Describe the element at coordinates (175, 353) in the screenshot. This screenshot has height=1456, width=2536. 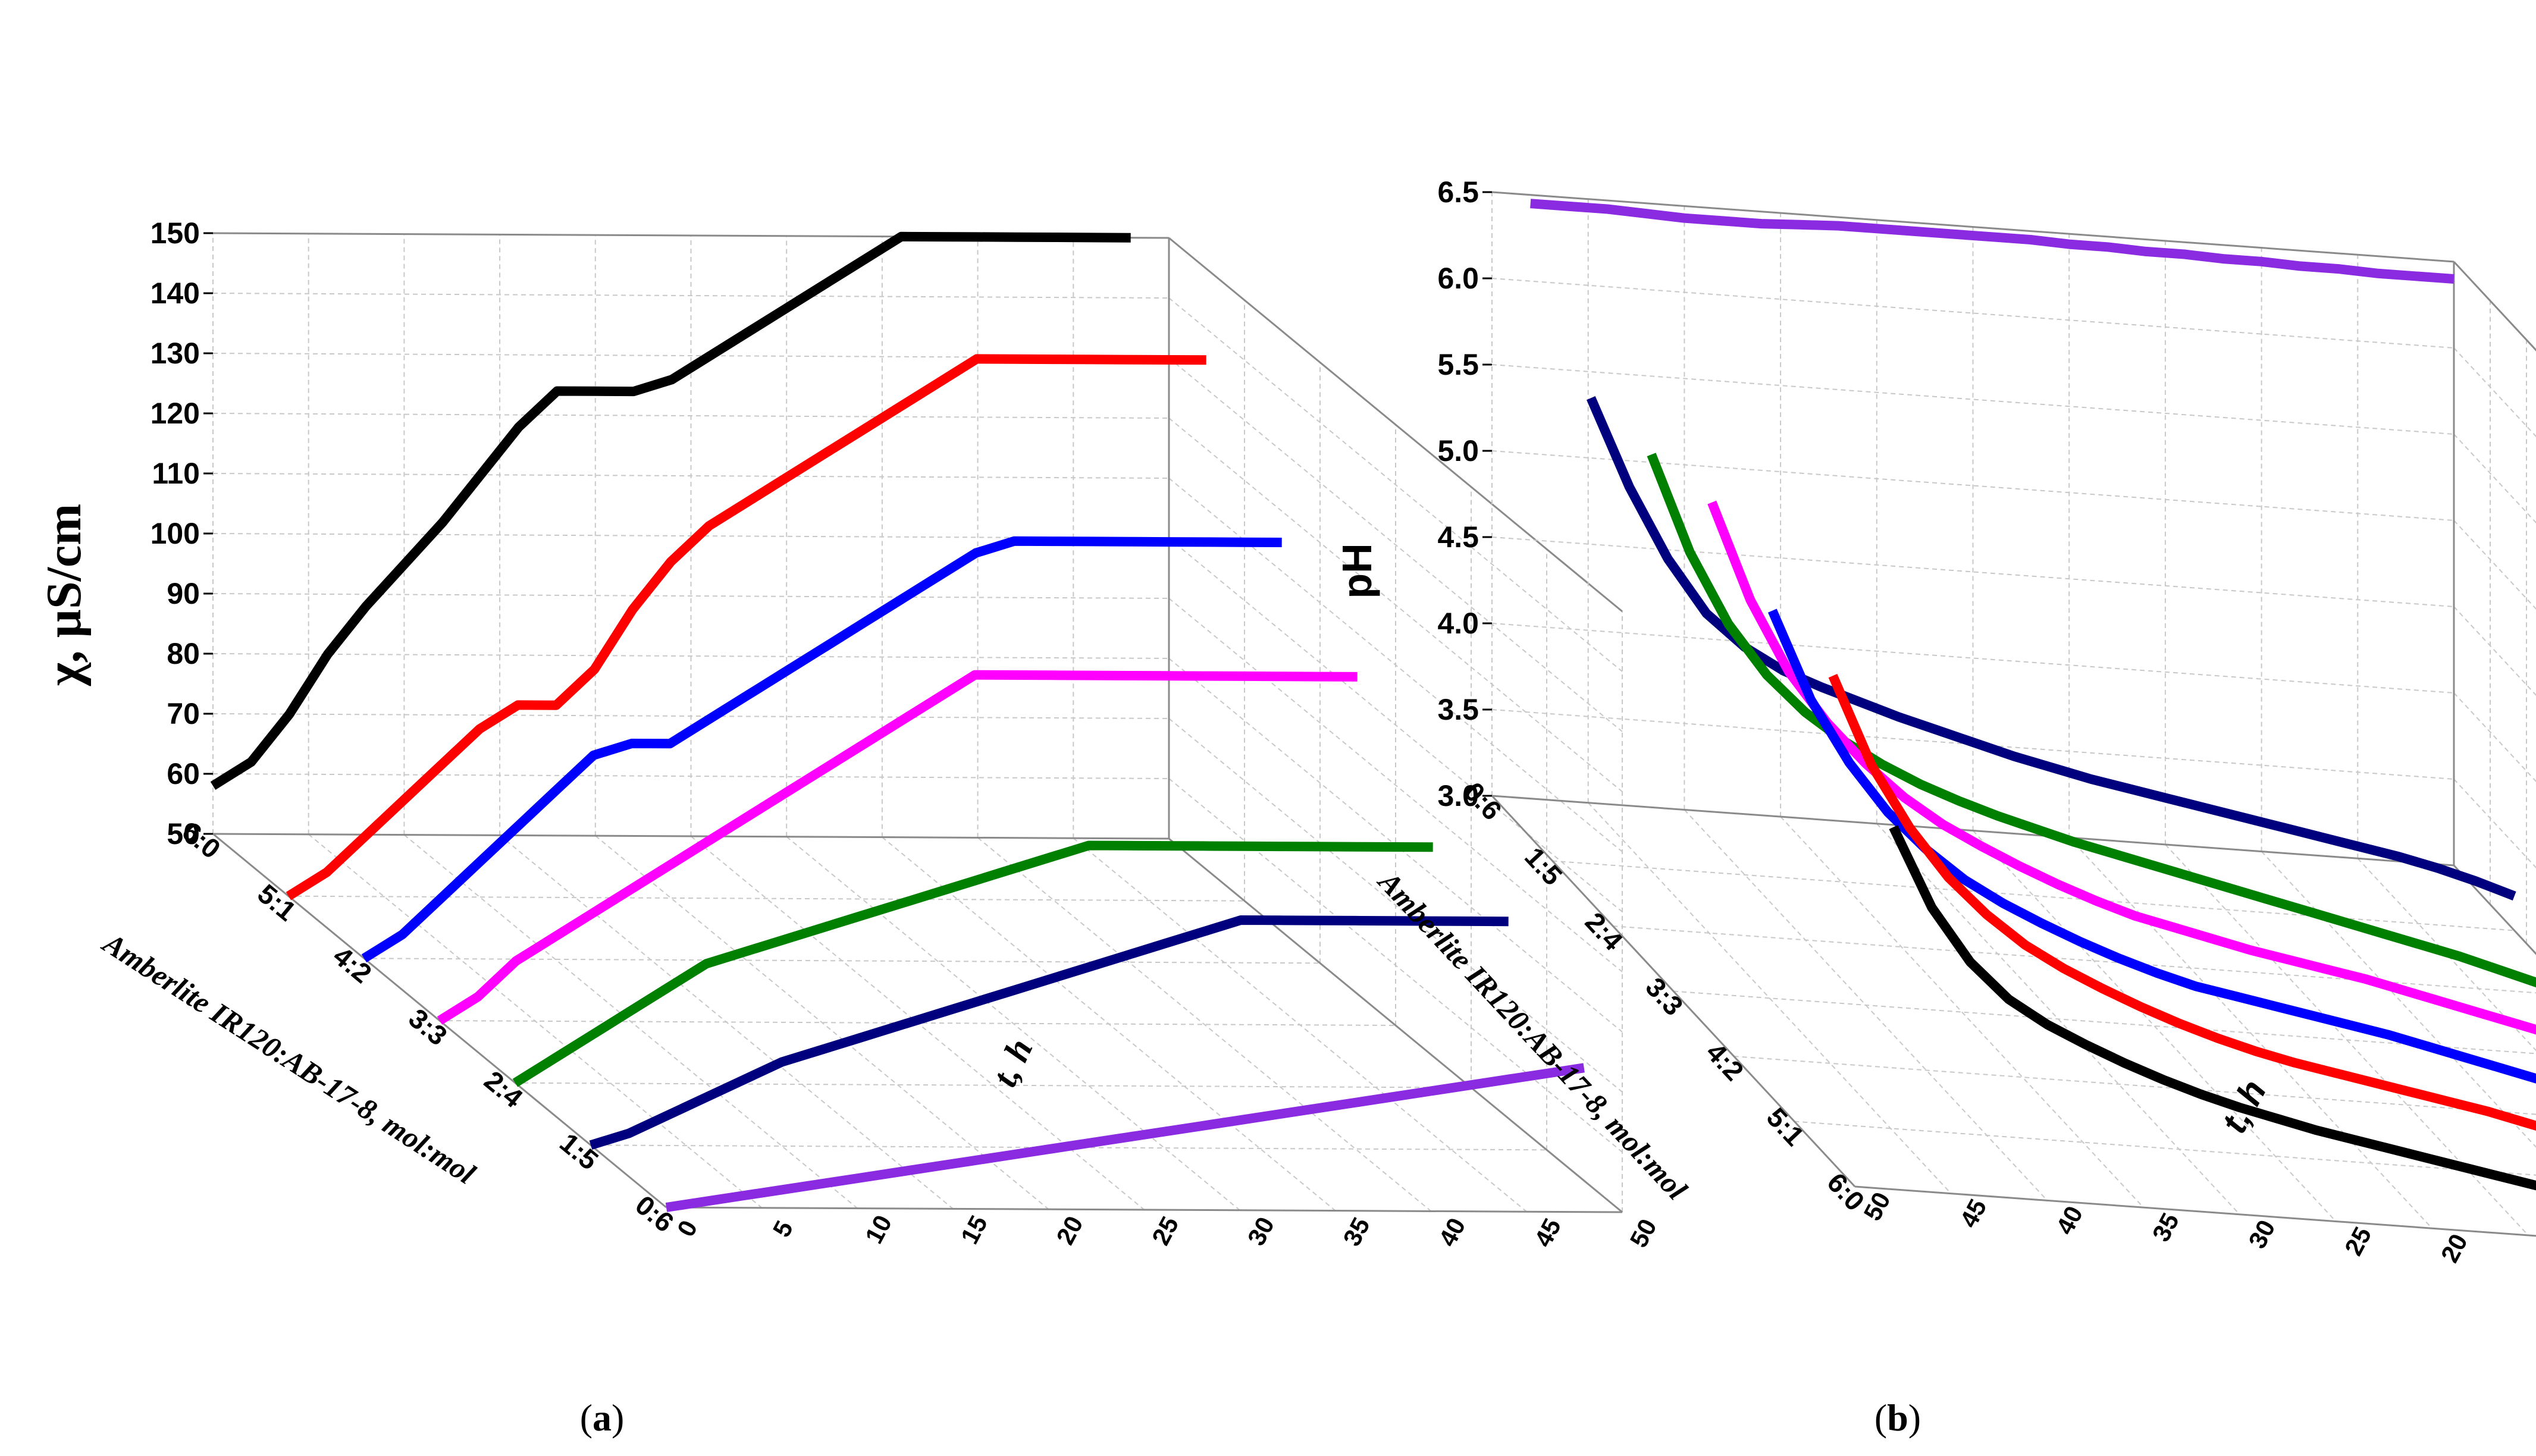
I see `z-tick-label: 130` at that location.